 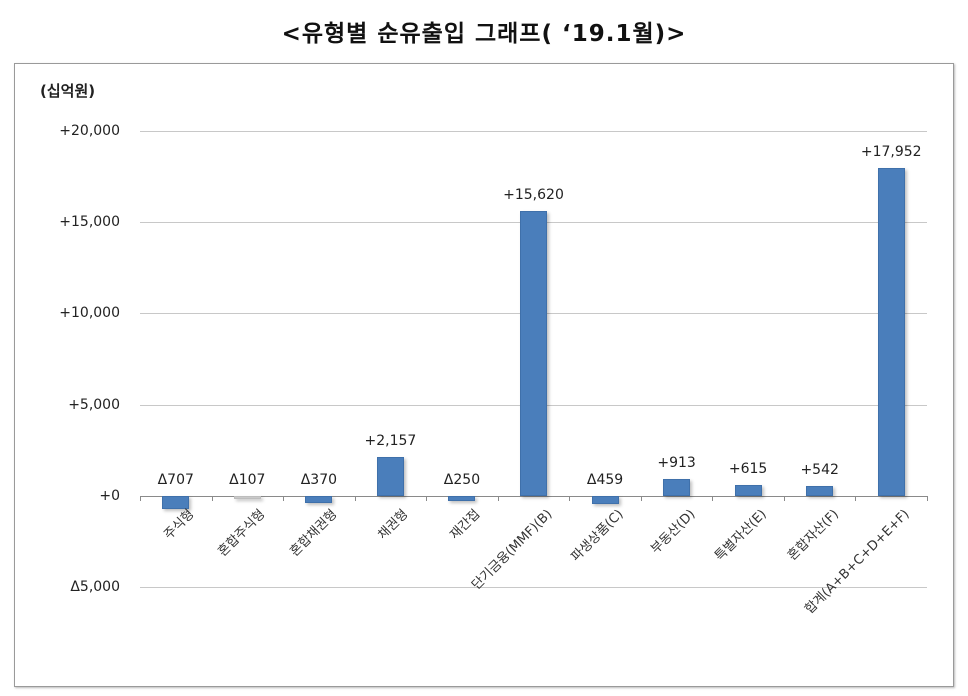 What do you see at coordinates (390, 440) in the screenshot?
I see `value-label: +2,157` at bounding box center [390, 440].